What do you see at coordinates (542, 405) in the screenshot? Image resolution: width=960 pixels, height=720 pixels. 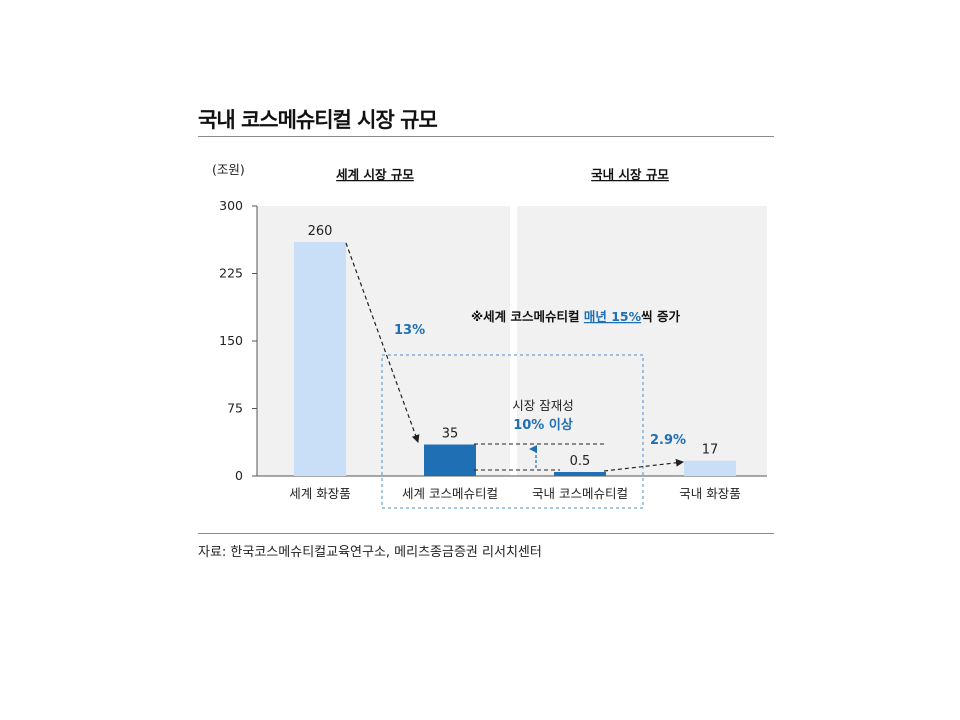 I see `potential-label: 시장 잠재성` at bounding box center [542, 405].